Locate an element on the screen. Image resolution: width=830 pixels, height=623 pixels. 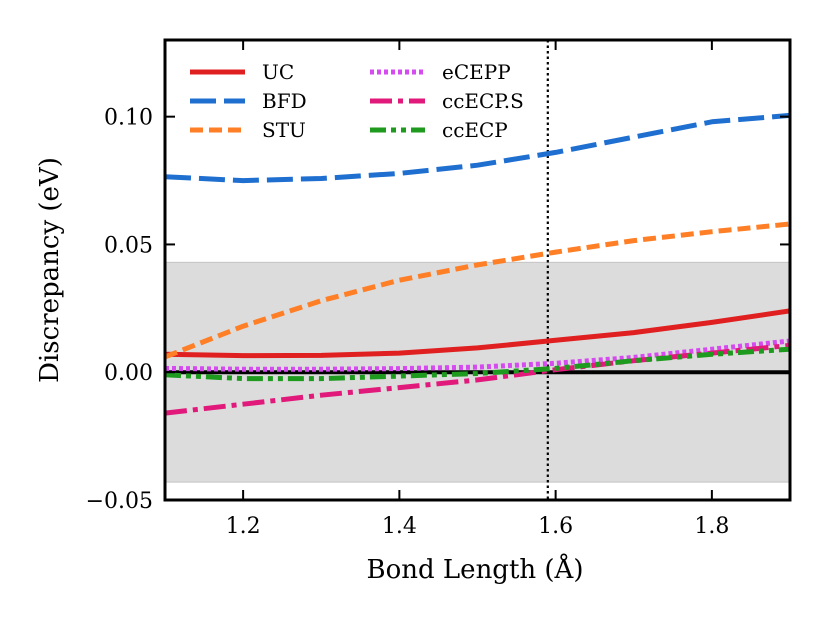
y-axis-label: Discrepancy (eV) is located at coordinates (50, 270).